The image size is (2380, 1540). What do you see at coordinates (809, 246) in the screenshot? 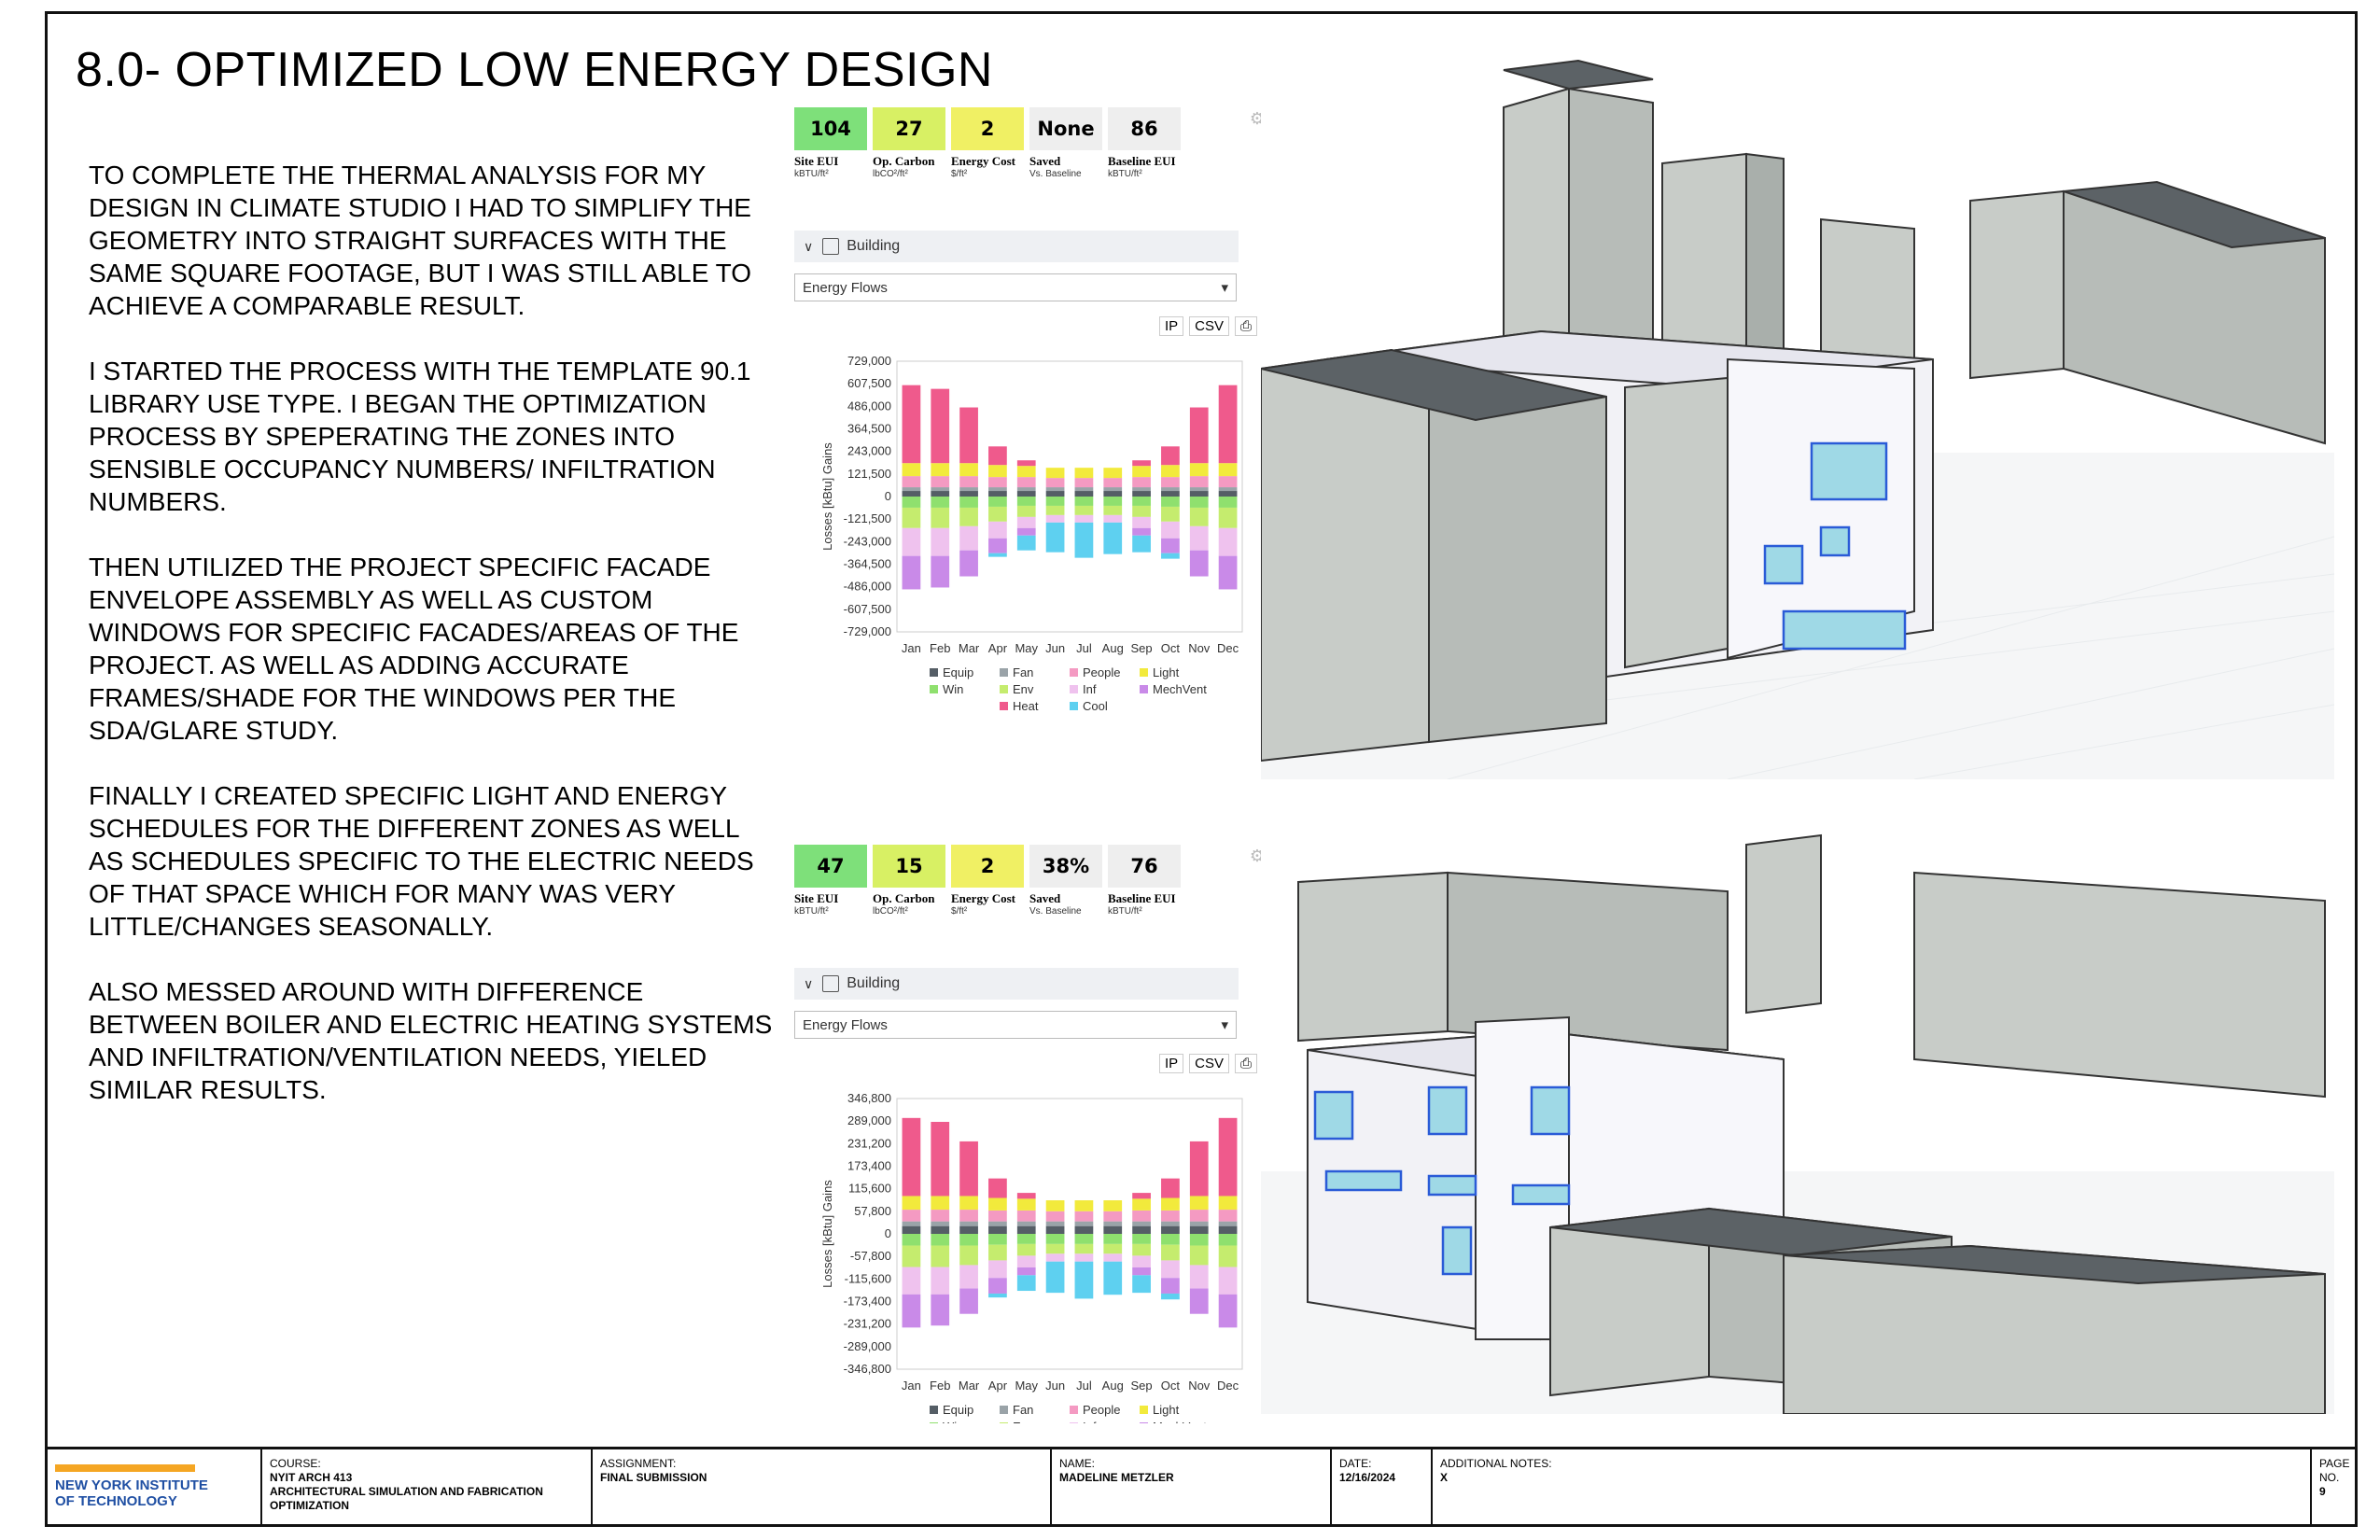
I see `chevron-down-icon: ∨` at bounding box center [809, 246].